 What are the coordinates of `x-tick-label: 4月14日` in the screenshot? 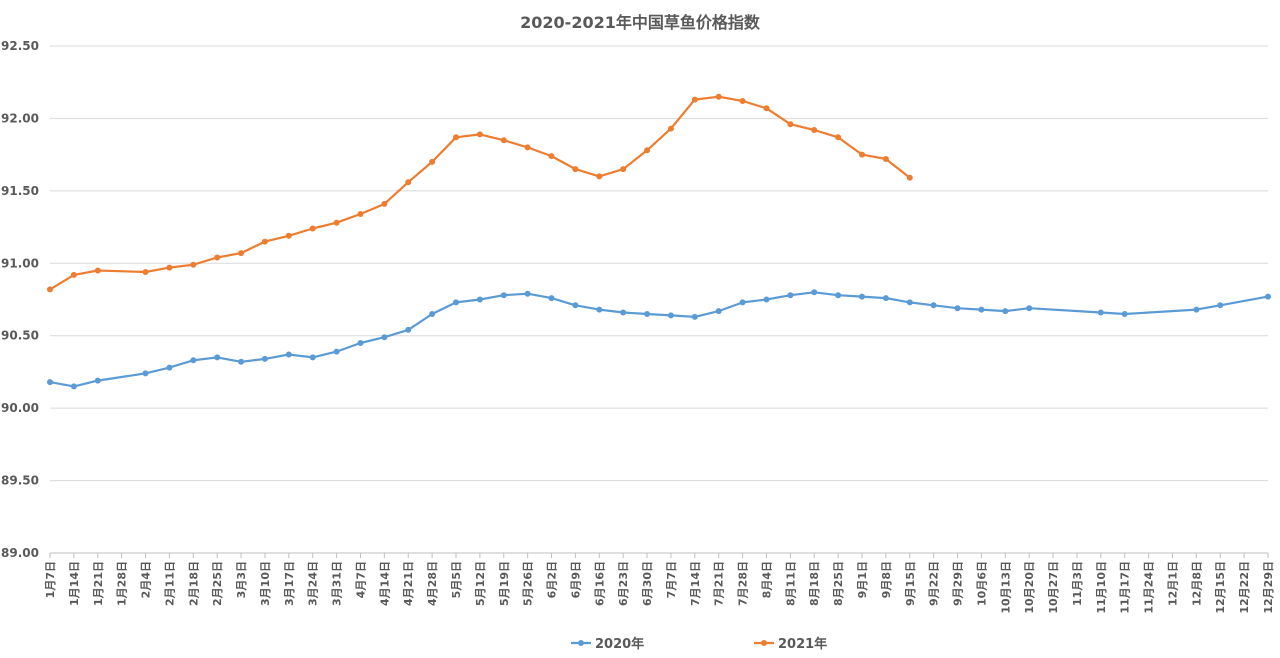 It's located at (384, 583).